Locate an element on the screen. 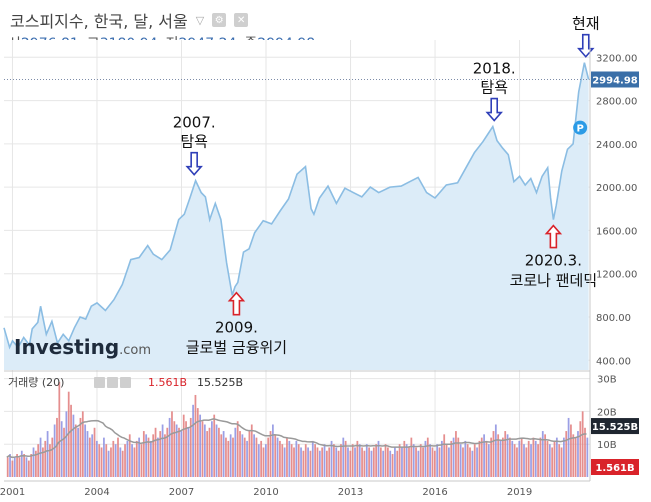  price-axis-tick-label: 400.00 is located at coordinates (613, 361).